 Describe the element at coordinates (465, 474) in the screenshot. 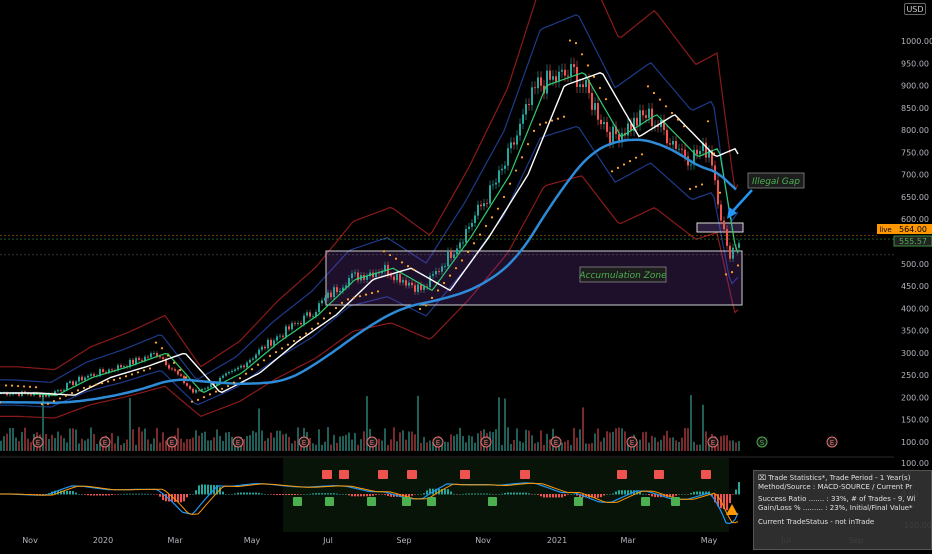

I see `take-profit-marker` at that location.